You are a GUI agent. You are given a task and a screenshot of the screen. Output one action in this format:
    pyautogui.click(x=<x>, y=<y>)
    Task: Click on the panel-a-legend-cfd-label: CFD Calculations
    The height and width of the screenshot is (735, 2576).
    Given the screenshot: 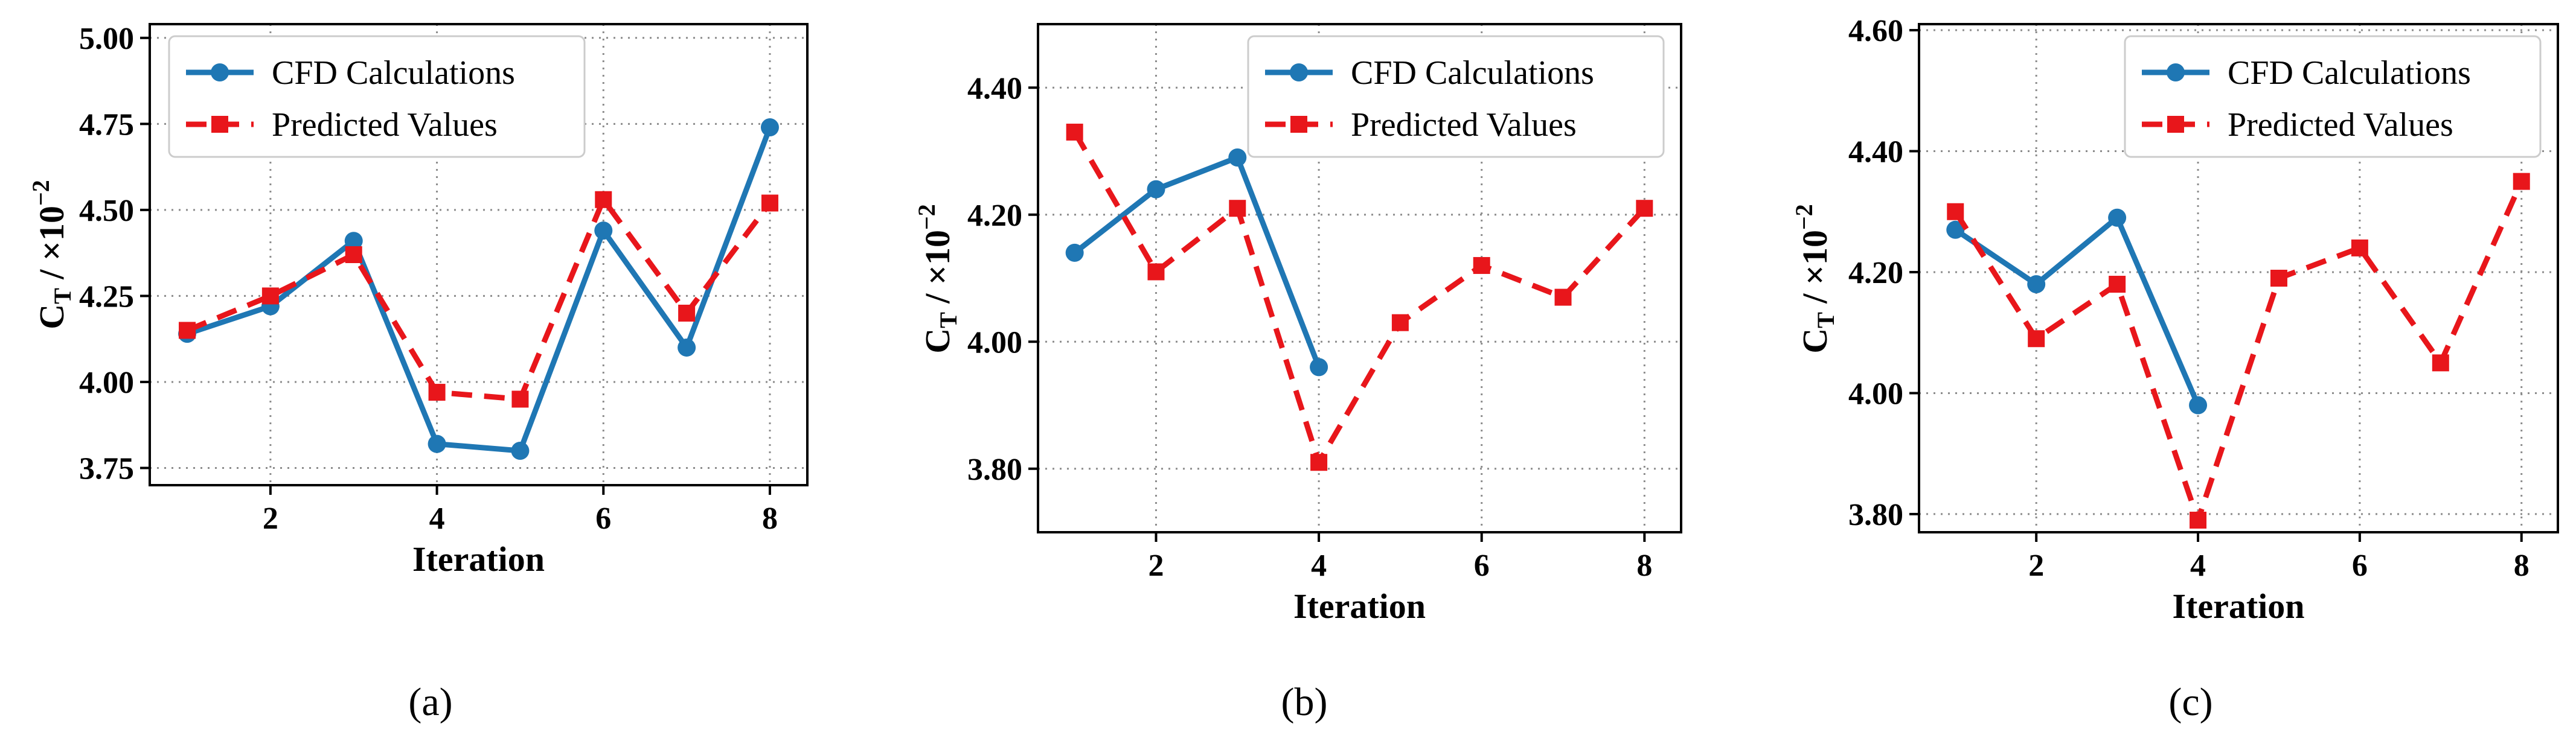 What is the action you would take?
    pyautogui.click(x=393, y=73)
    